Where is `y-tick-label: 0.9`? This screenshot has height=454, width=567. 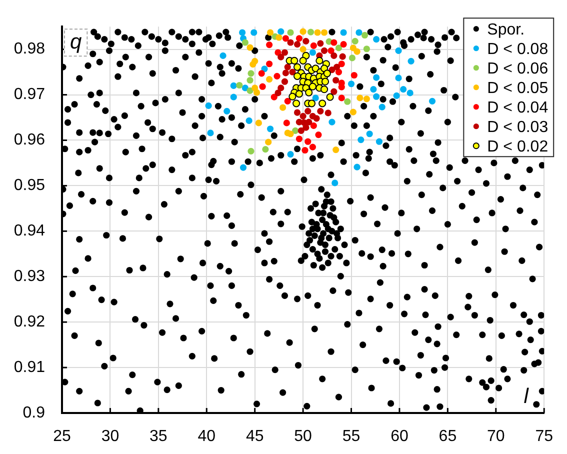 y-tick-label: 0.9 is located at coordinates (34, 413).